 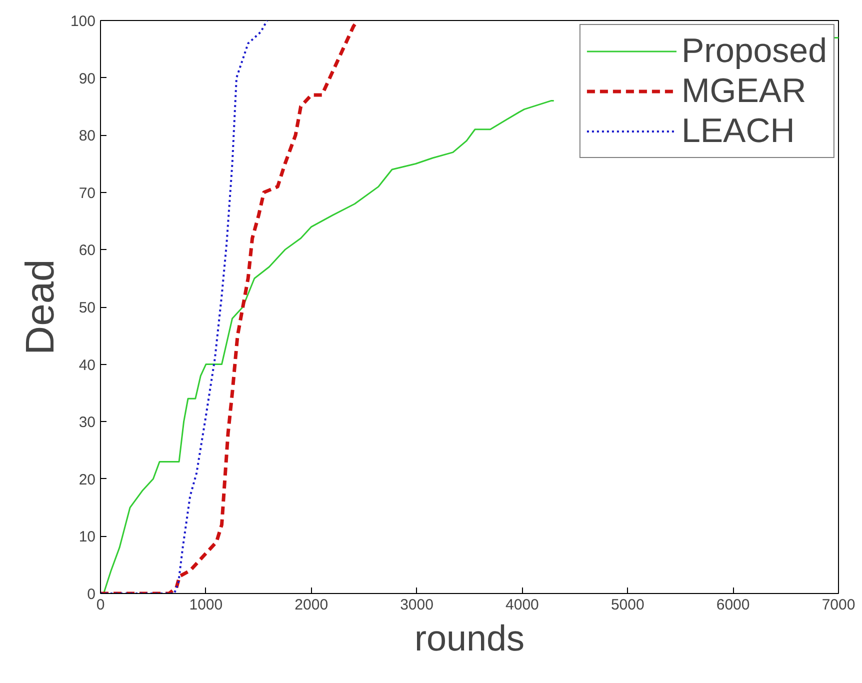 I want to click on legend-label: MGEAR, so click(x=743, y=91).